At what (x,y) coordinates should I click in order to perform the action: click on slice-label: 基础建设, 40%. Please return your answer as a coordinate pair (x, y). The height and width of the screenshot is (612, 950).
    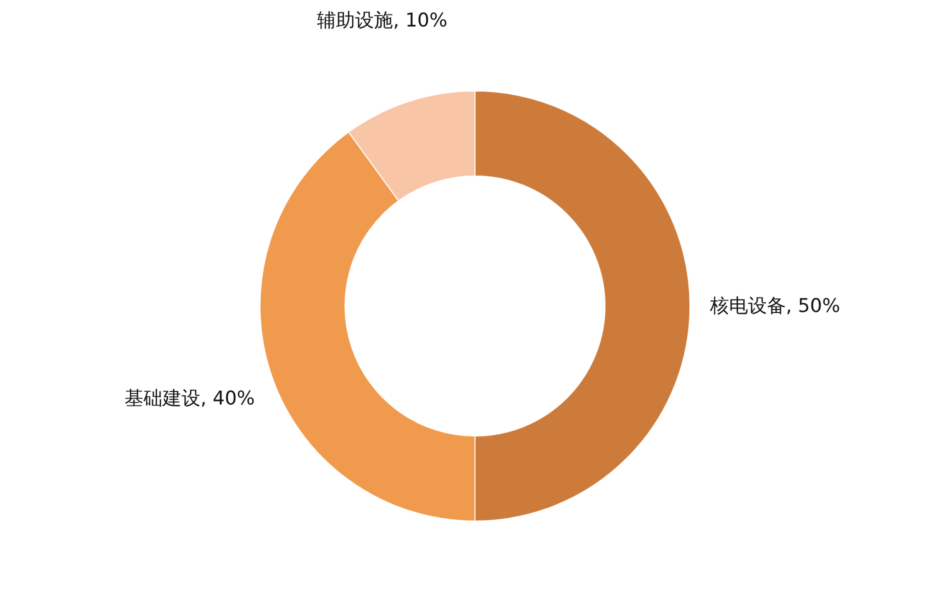
    Looking at the image, I should click on (189, 399).